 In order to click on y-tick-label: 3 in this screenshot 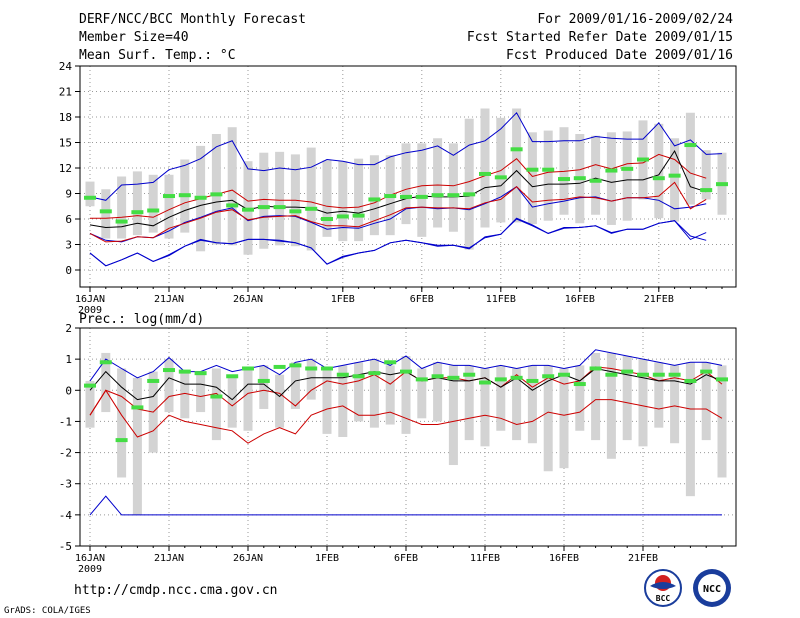, I will do `click(68, 245)`.